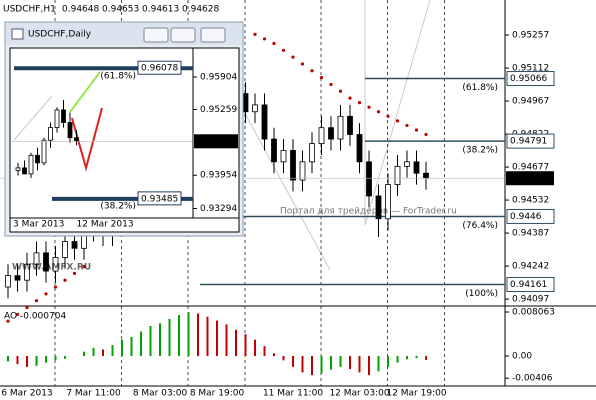 This screenshot has height=400, width=596. What do you see at coordinates (51, 268) in the screenshot?
I see `watermark: WWW.AMFX.RU` at bounding box center [51, 268].